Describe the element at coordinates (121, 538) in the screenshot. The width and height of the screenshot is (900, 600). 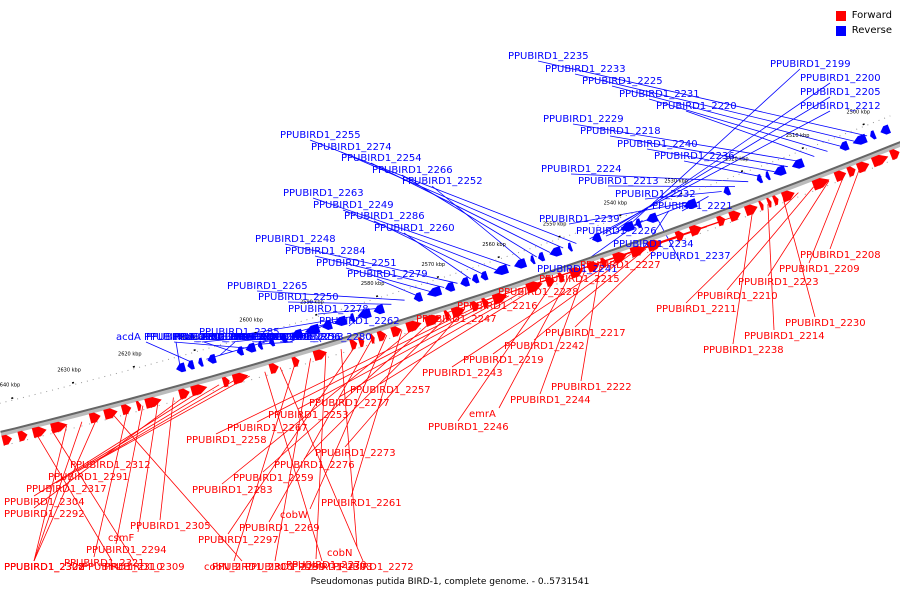
I see `forward-gene-label: csmF` at that location.